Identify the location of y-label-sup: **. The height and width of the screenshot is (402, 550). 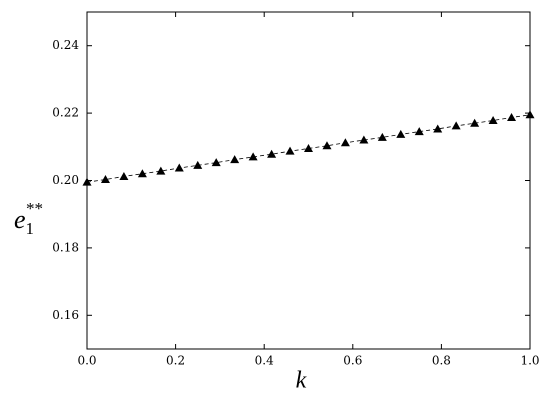
(34, 208).